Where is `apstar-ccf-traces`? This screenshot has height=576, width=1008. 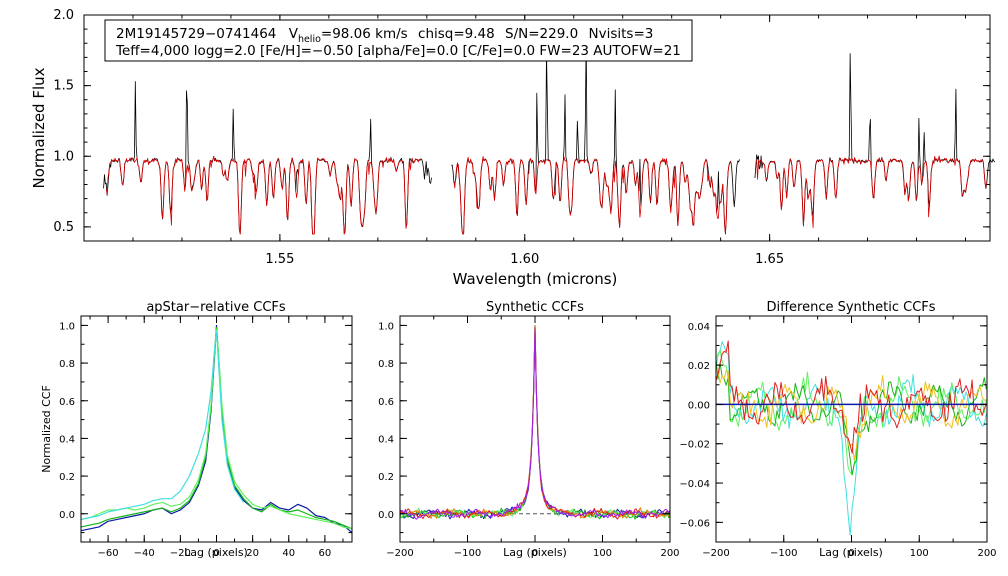
apstar-ccf-traces is located at coordinates (216, 429).